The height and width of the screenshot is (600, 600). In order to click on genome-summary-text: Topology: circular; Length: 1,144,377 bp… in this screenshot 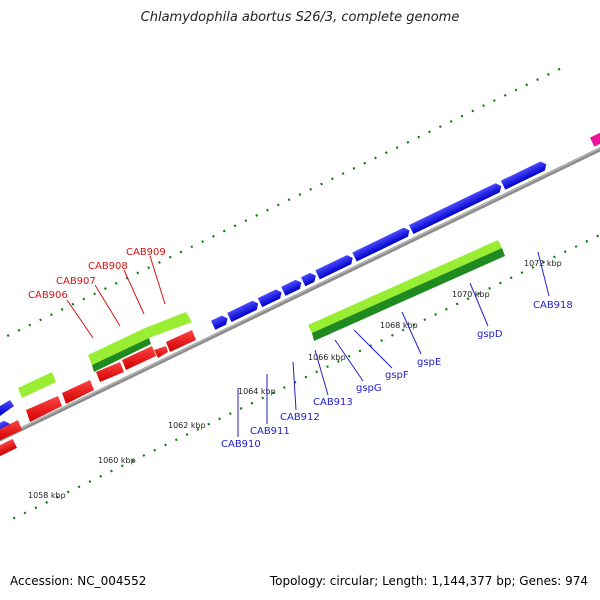, I will do `click(428, 581)`.